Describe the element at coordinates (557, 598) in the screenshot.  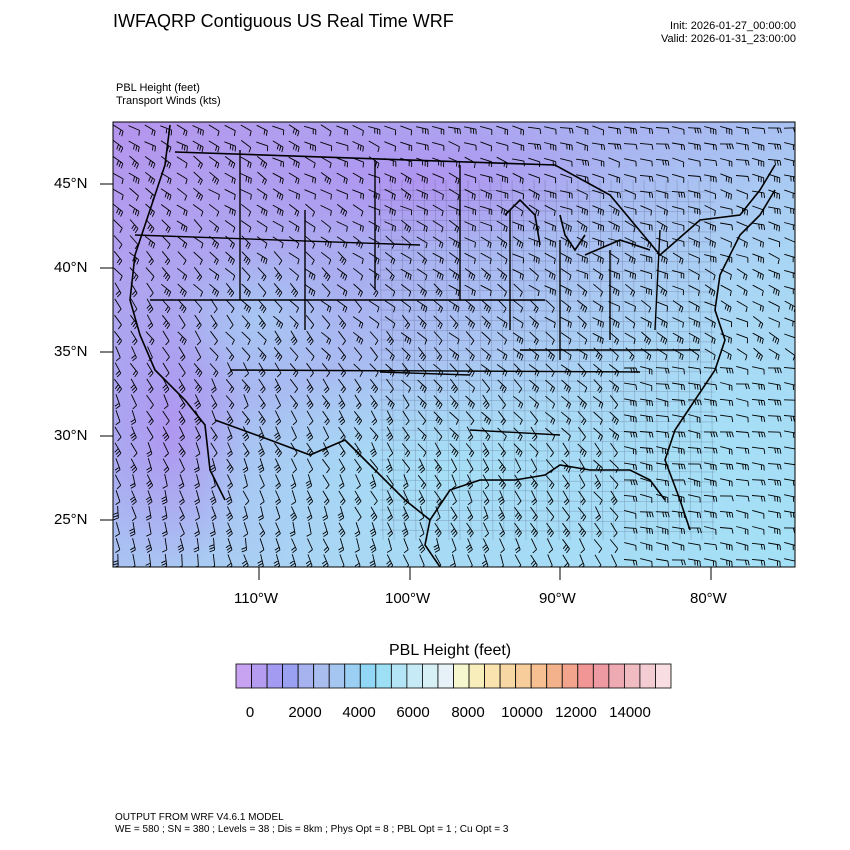
I see `lon-label-90: 90°W` at that location.